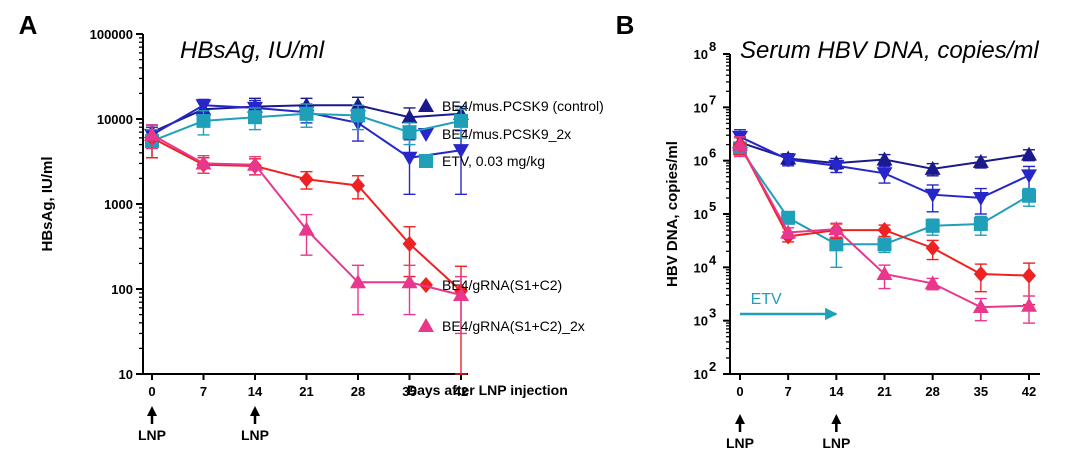 Image resolution: width=1080 pixels, height=462 pixels. What do you see at coordinates (115, 119) in the screenshot?
I see `y-tick-label: 10000` at bounding box center [115, 119].